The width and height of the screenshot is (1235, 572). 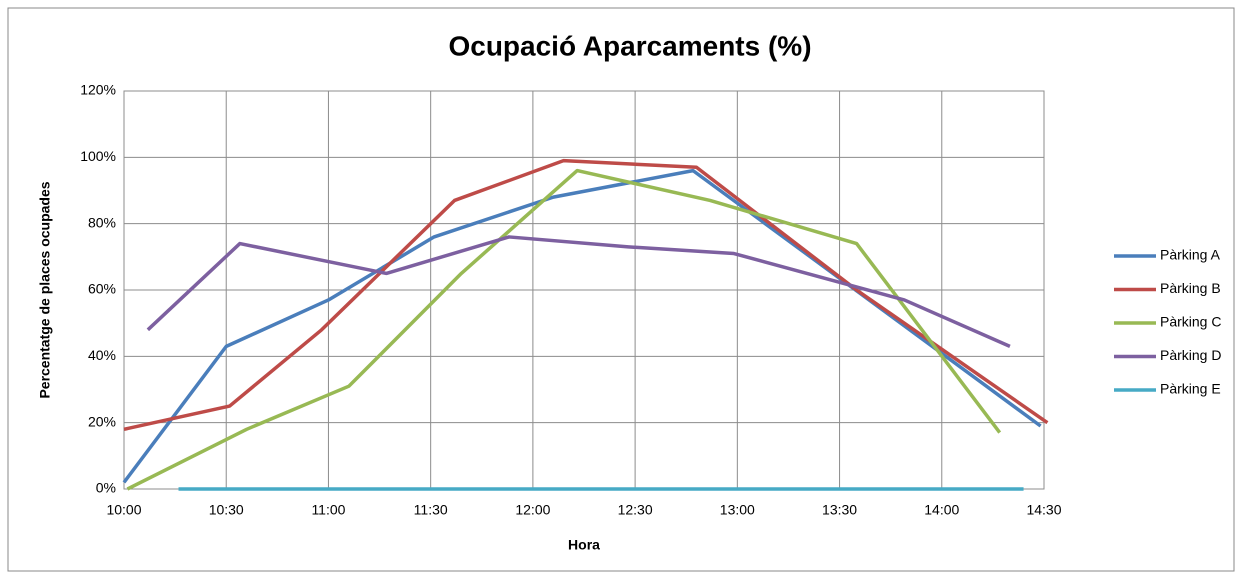 What do you see at coordinates (584, 545) in the screenshot?
I see `x-axis-label: Hora` at bounding box center [584, 545].